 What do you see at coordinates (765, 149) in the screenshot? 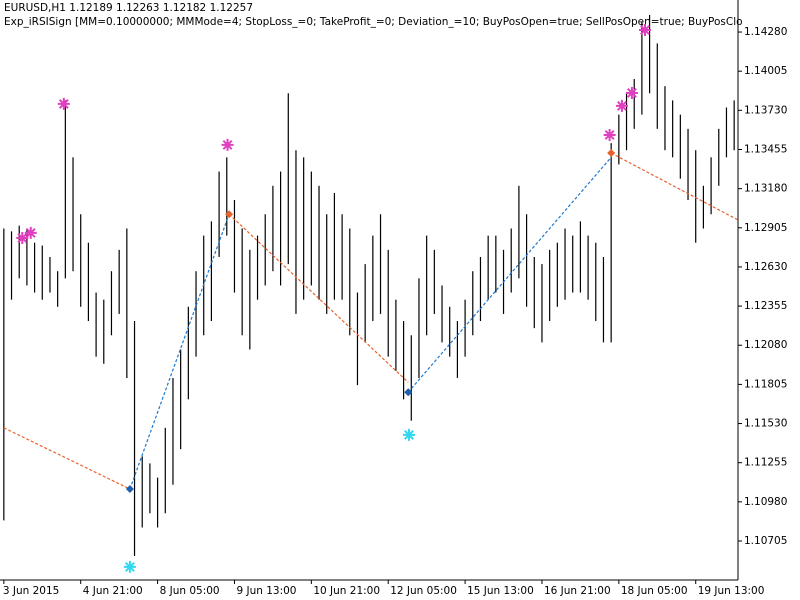
I see `y-tick-label: 1.13455` at bounding box center [765, 149].